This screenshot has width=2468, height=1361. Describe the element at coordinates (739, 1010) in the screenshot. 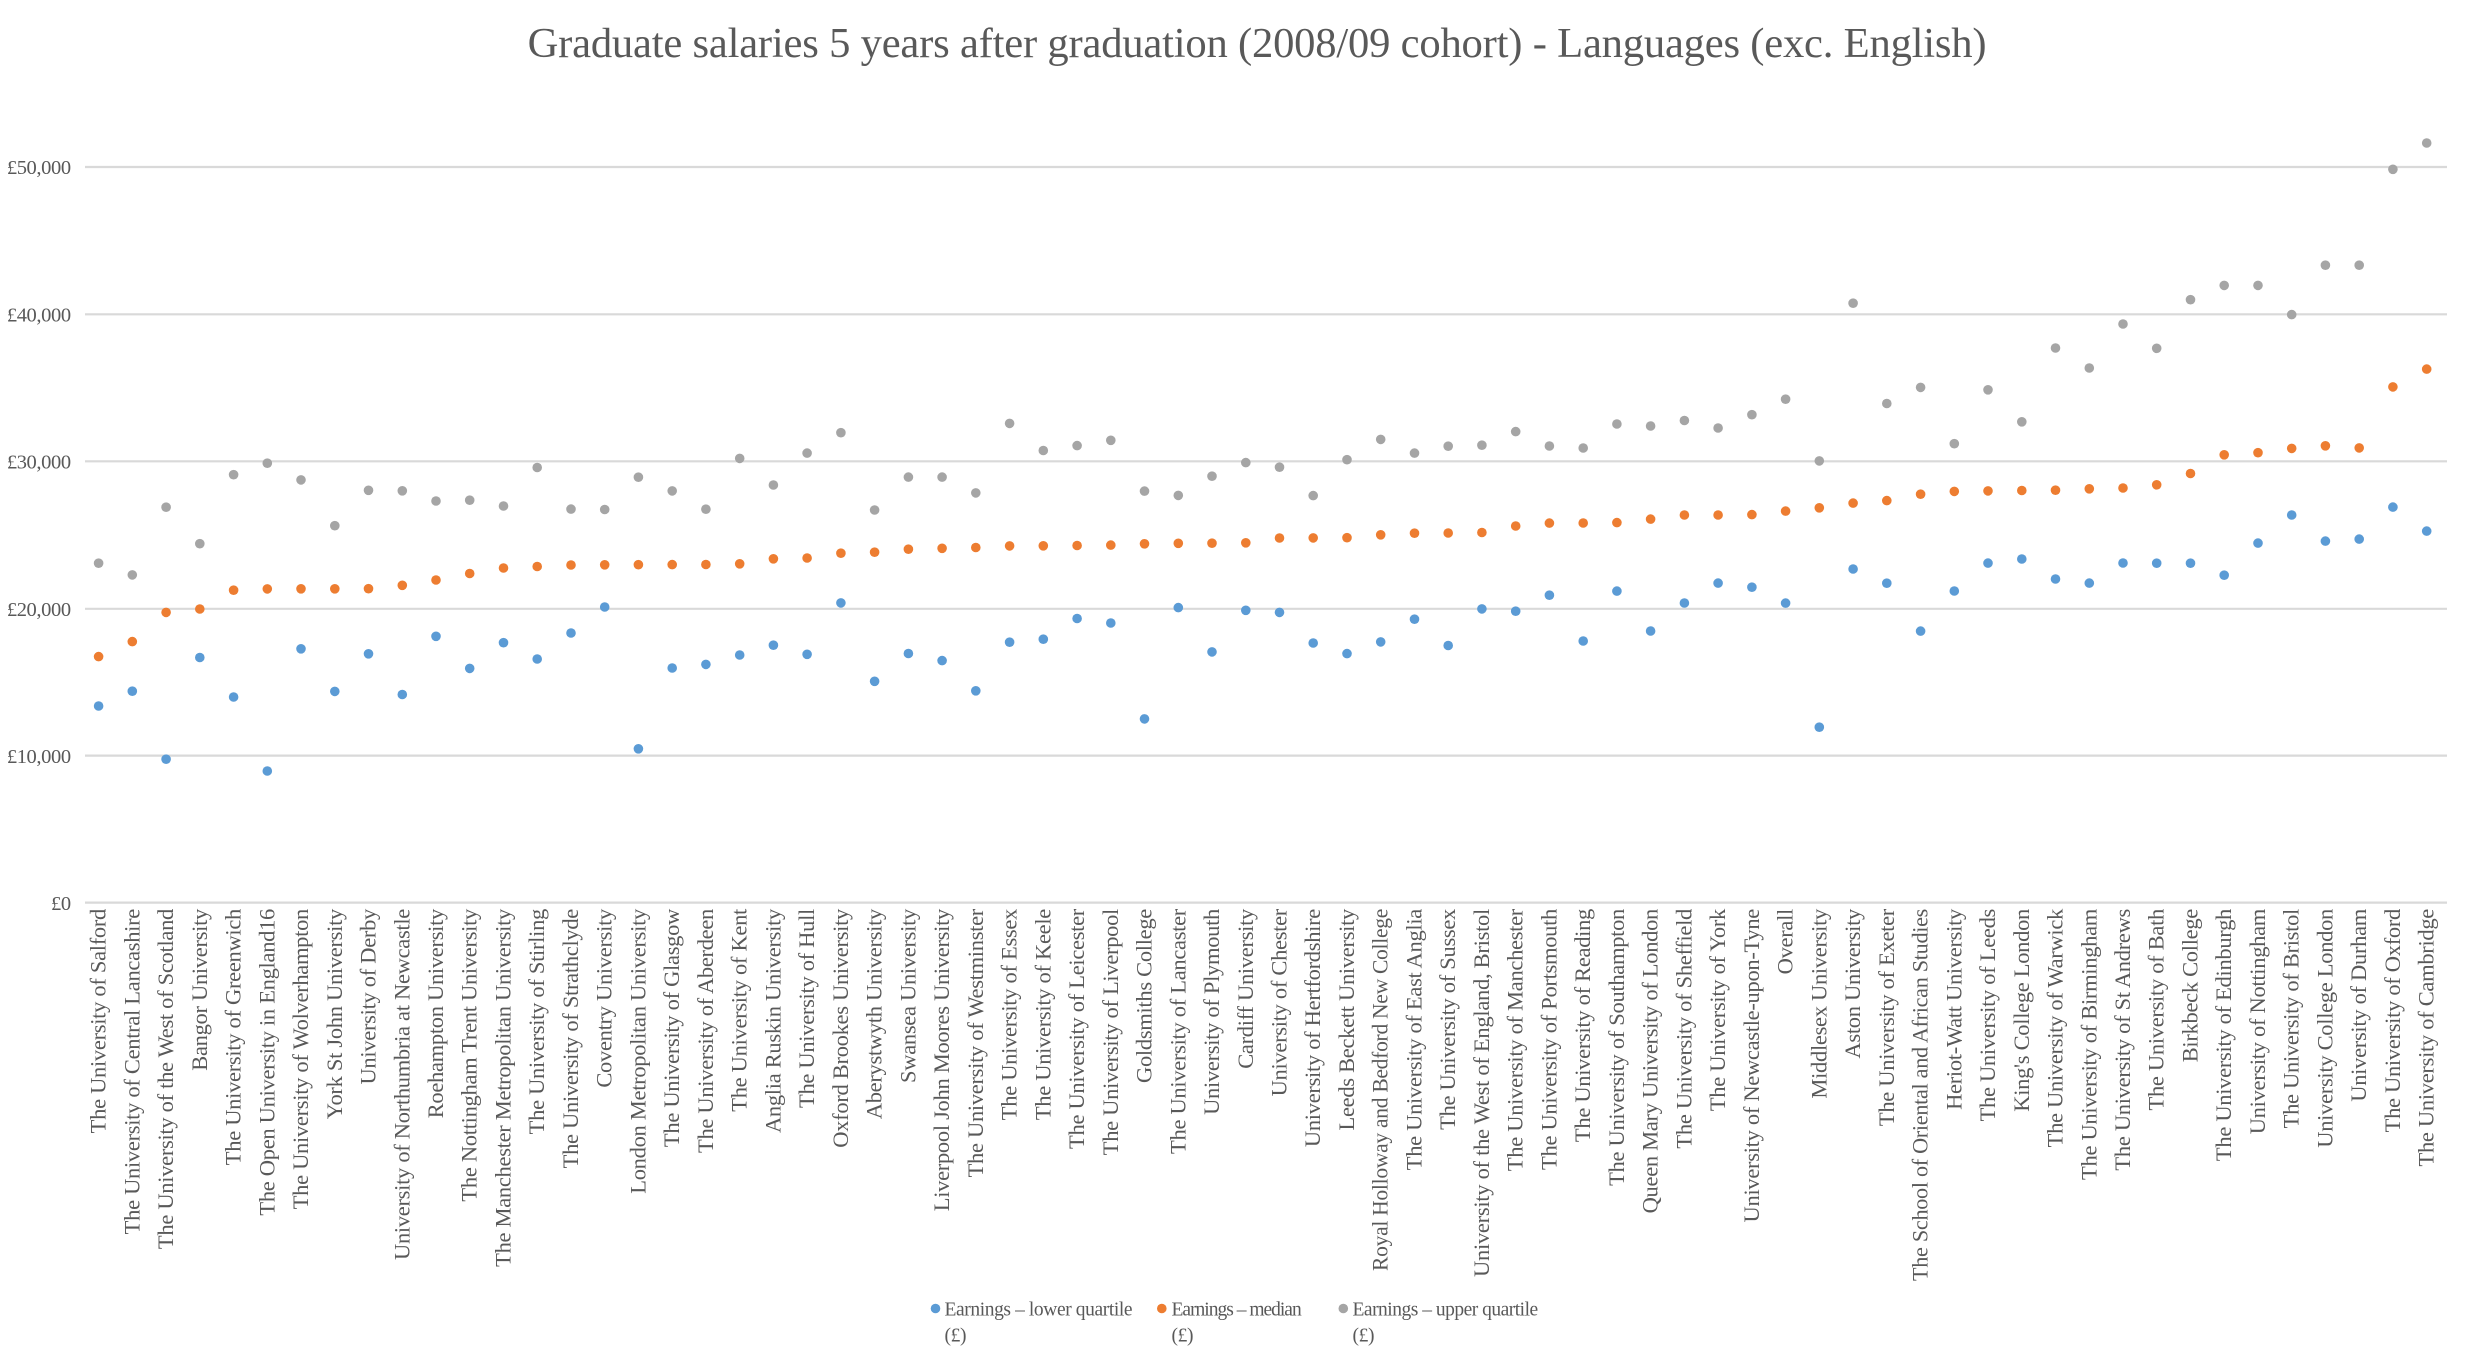

I see `svg-text: The University of Kent` at that location.